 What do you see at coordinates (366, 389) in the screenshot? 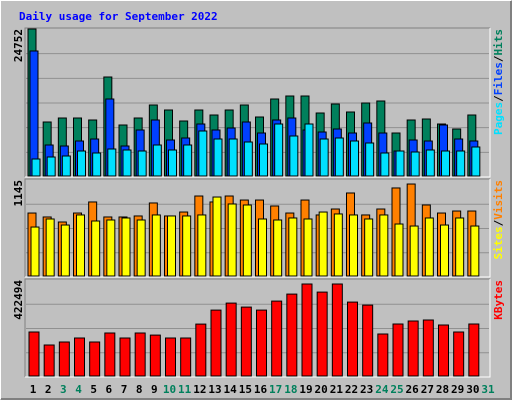
I see `x-tick-label: 23` at bounding box center [366, 389].